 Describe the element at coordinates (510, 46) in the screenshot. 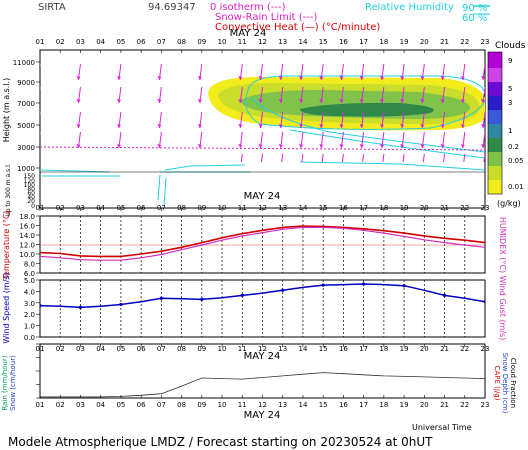

I see `colorbar-title: Clouds` at that location.